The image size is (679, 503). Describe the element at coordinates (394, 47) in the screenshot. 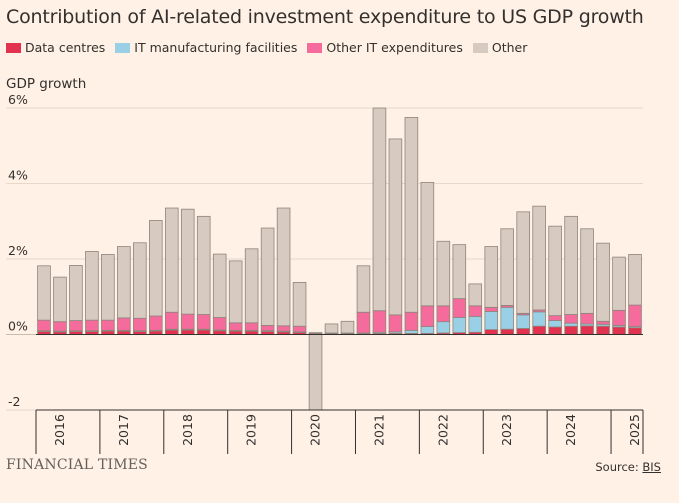

I see `legend-label-other-it: Other IT expenditures` at that location.